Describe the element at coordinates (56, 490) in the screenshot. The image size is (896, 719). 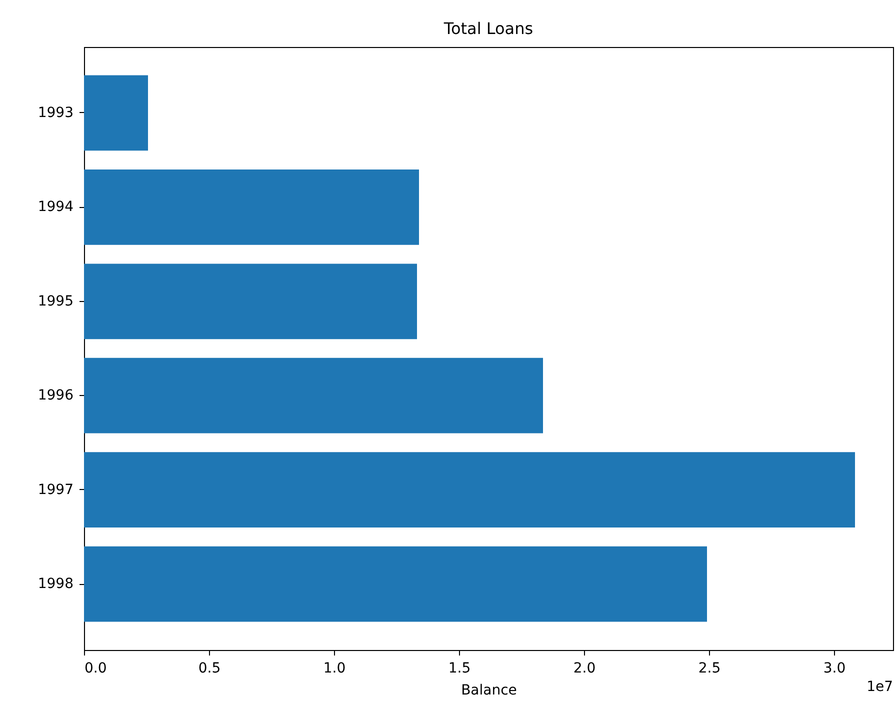
I see `y-tick-label: 1997` at that location.